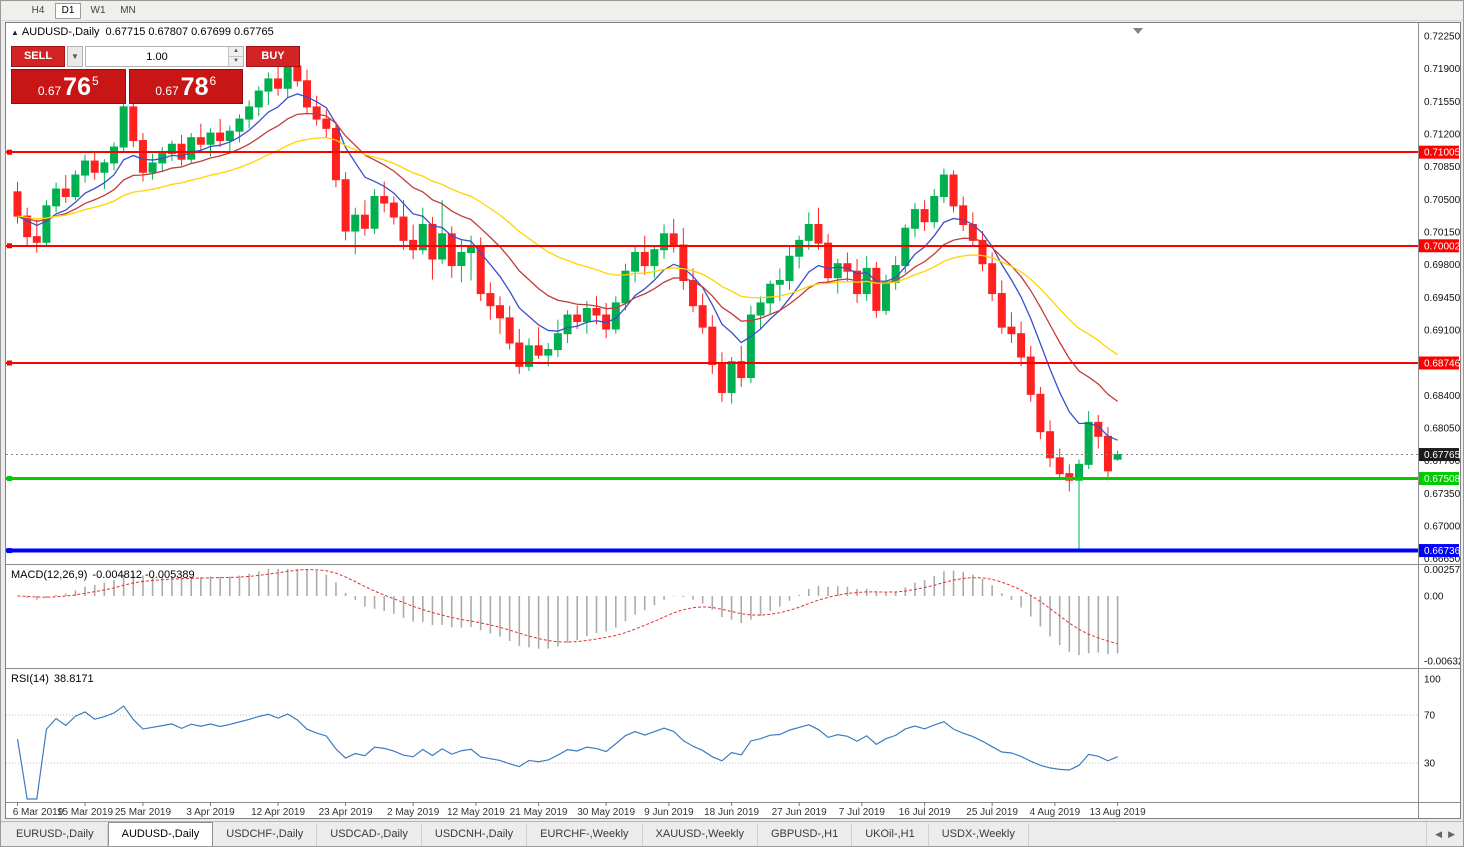 The height and width of the screenshot is (847, 1464). I want to click on chart-tab-usdx-weekly: USDX-,Weekly, so click(979, 835).